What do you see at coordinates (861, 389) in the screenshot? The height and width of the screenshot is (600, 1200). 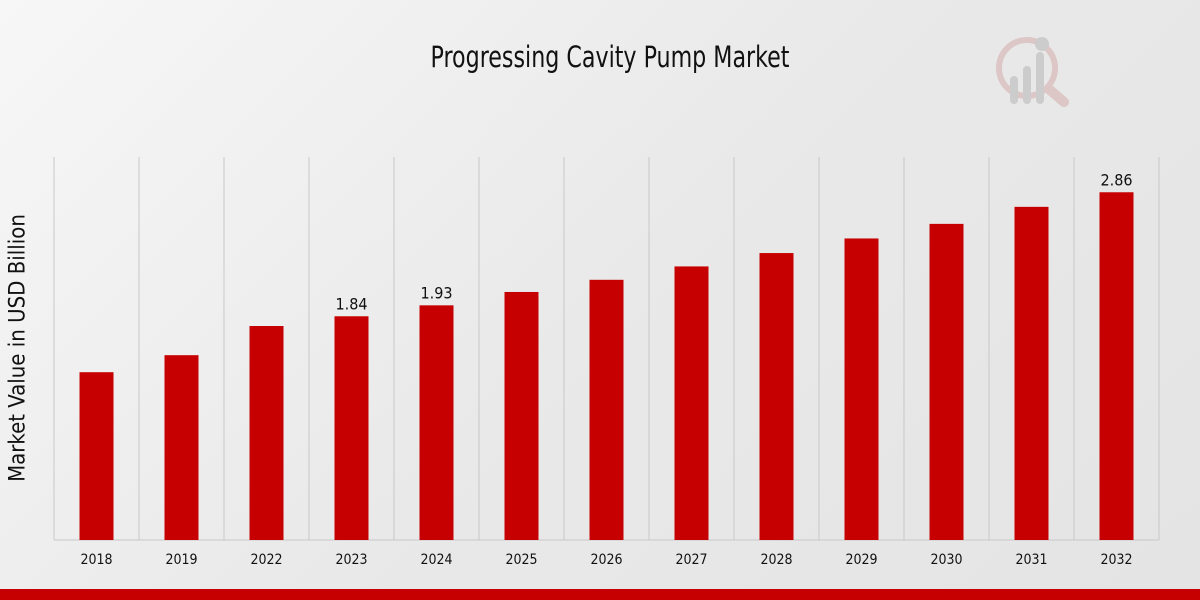 I see `bar-2029` at bounding box center [861, 389].